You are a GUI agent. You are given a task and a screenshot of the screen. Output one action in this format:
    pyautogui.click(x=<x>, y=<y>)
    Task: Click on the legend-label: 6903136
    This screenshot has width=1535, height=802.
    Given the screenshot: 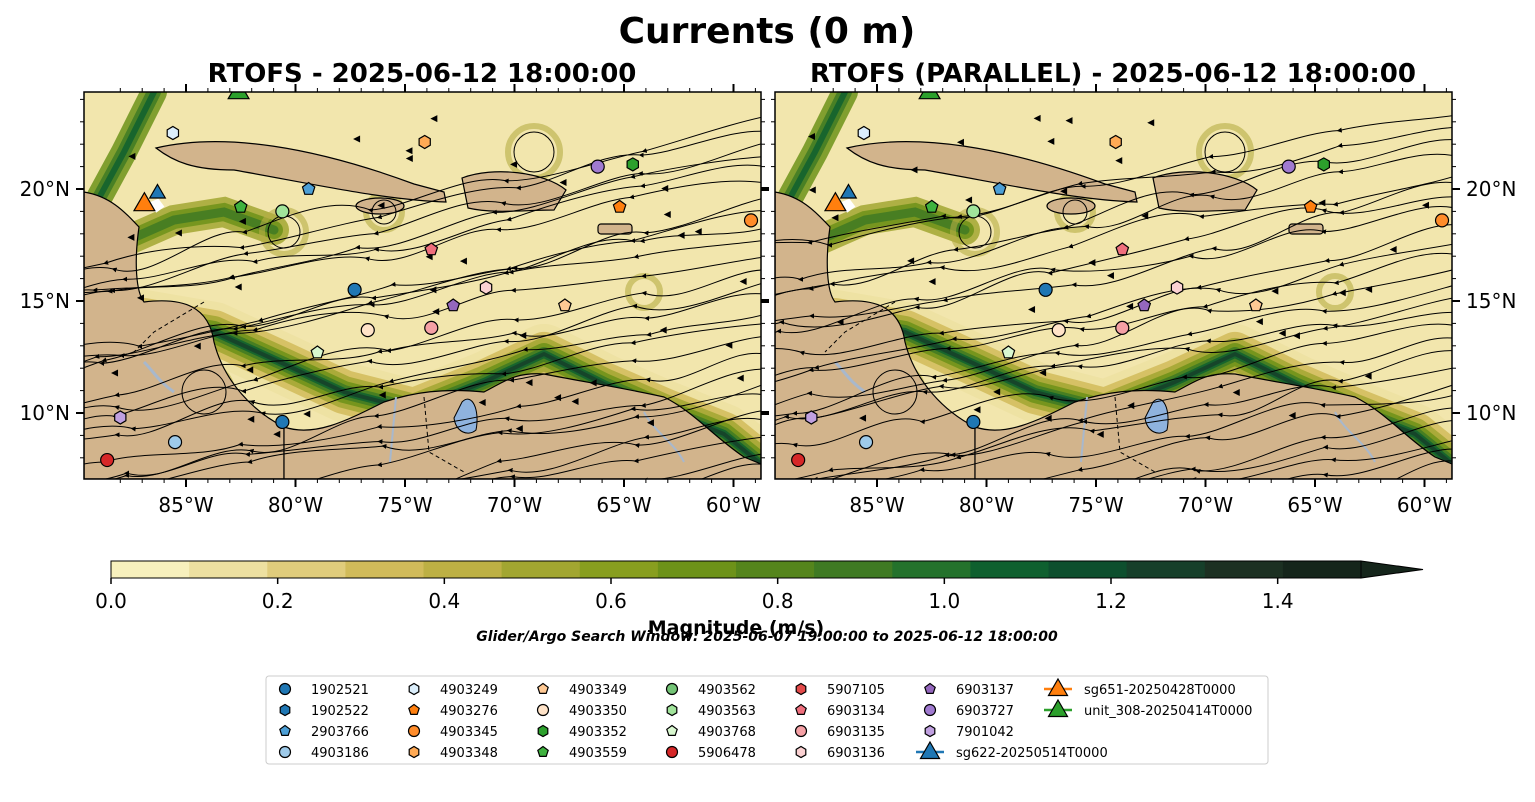 What is the action you would take?
    pyautogui.click(x=856, y=753)
    